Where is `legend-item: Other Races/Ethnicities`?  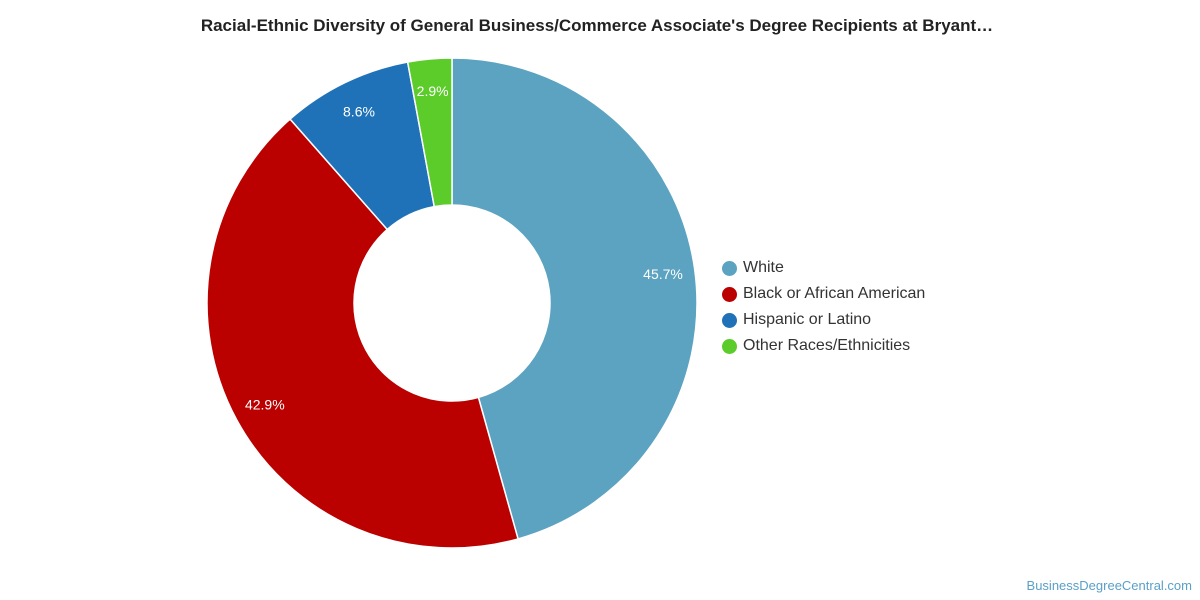
legend-item: Other Races/Ethnicities is located at coordinates (823, 346).